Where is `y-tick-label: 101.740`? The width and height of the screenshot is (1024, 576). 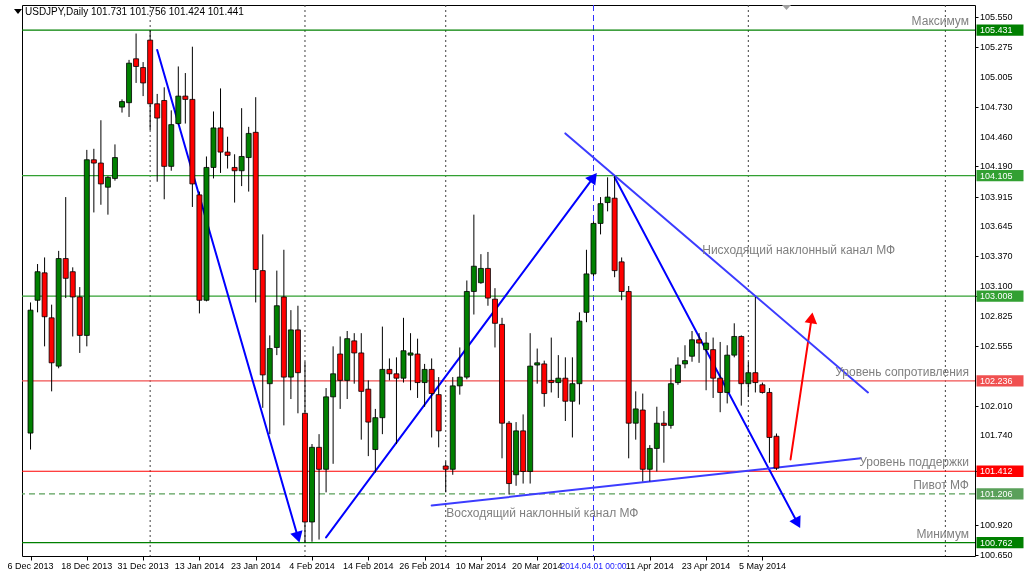
y-tick-label: 101.740 is located at coordinates (996, 435).